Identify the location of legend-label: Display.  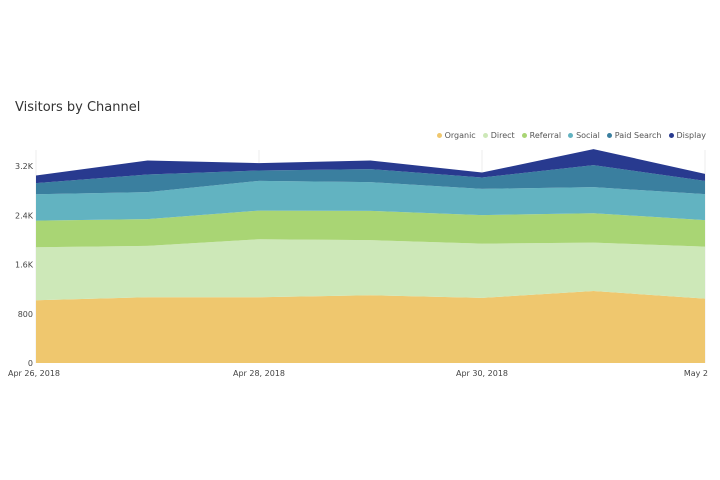
(691, 135).